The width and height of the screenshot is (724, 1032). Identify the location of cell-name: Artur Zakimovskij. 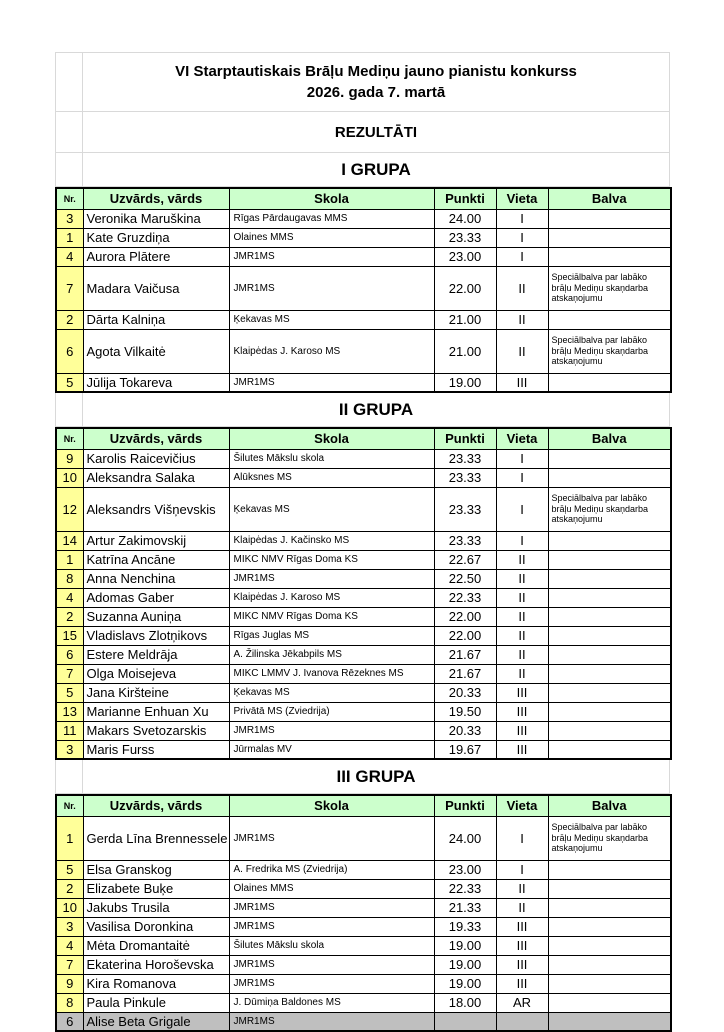
(156, 540).